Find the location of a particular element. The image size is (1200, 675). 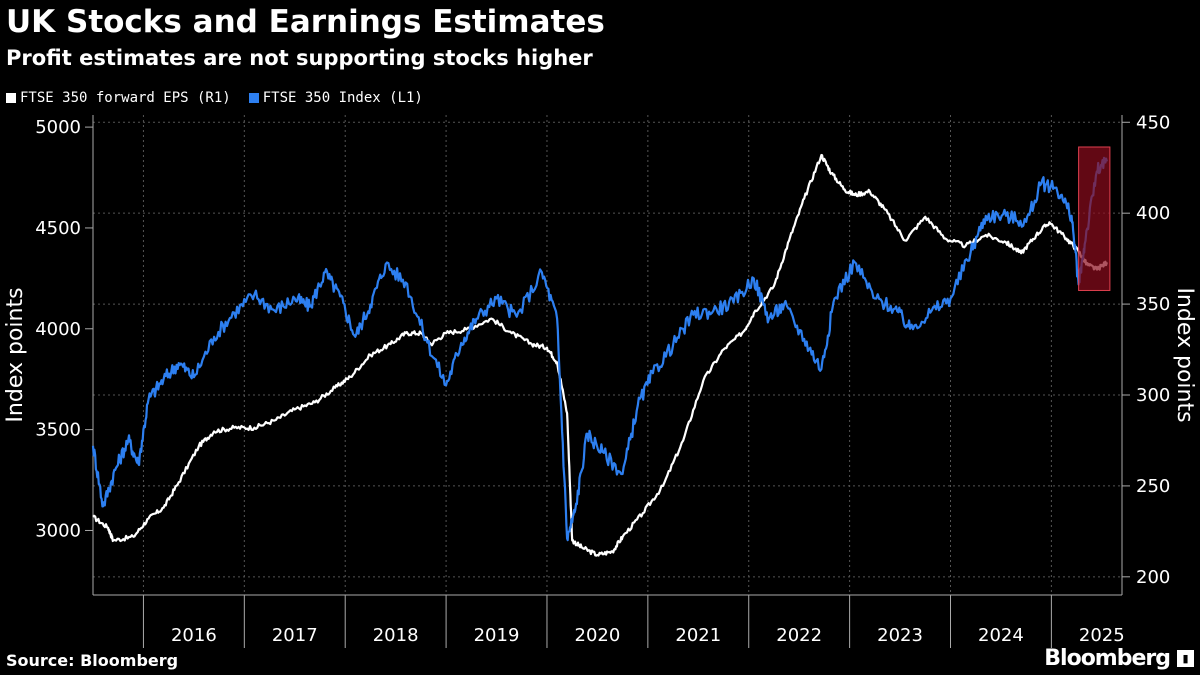

right-tick-label: 350 is located at coordinates (1153, 304).